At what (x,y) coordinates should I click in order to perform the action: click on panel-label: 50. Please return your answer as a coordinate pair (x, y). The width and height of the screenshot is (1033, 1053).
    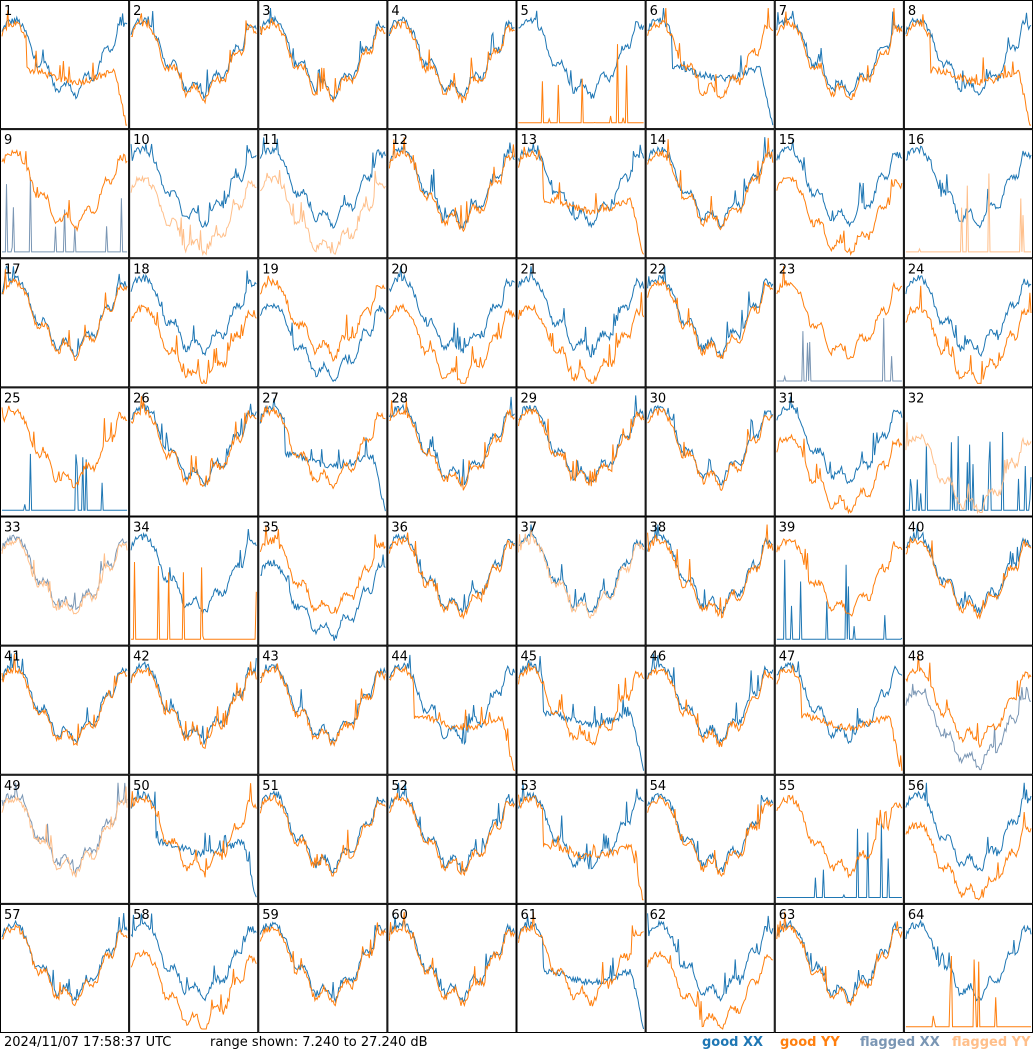
    Looking at the image, I should click on (141, 786).